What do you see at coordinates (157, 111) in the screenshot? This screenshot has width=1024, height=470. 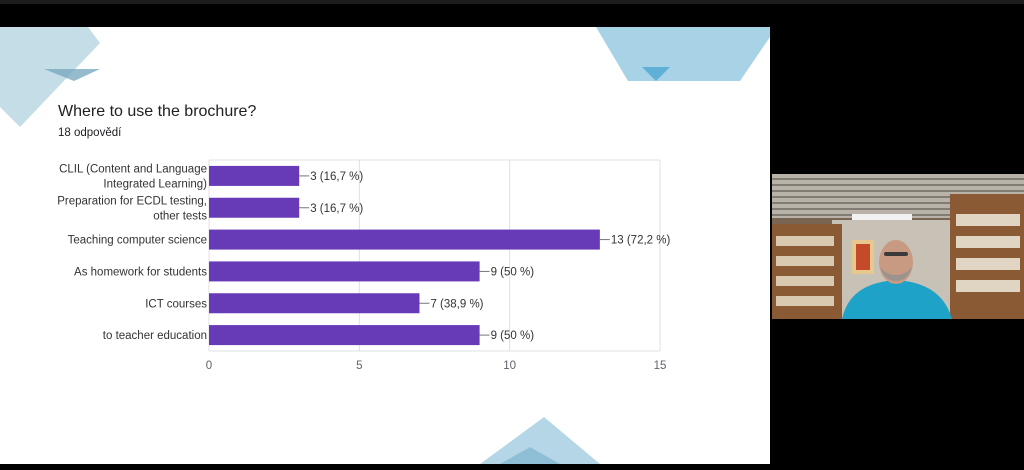 I see `chart-title: Where to use the brochure?` at bounding box center [157, 111].